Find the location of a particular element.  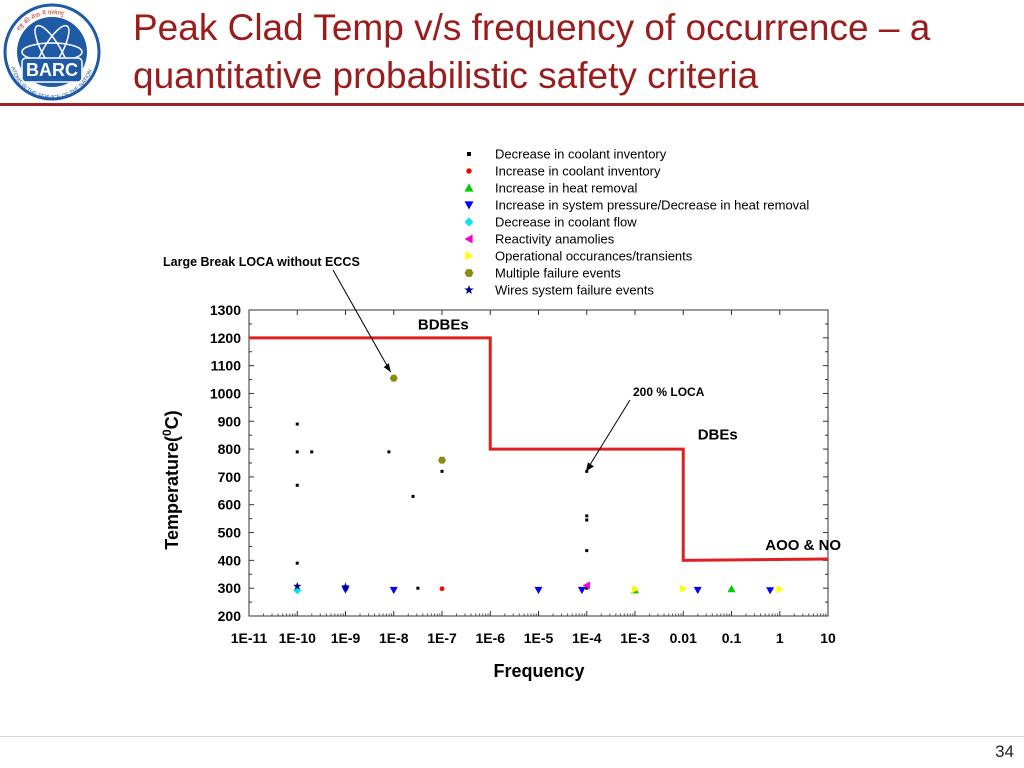

slide-number: 34 is located at coordinates (1004, 751).